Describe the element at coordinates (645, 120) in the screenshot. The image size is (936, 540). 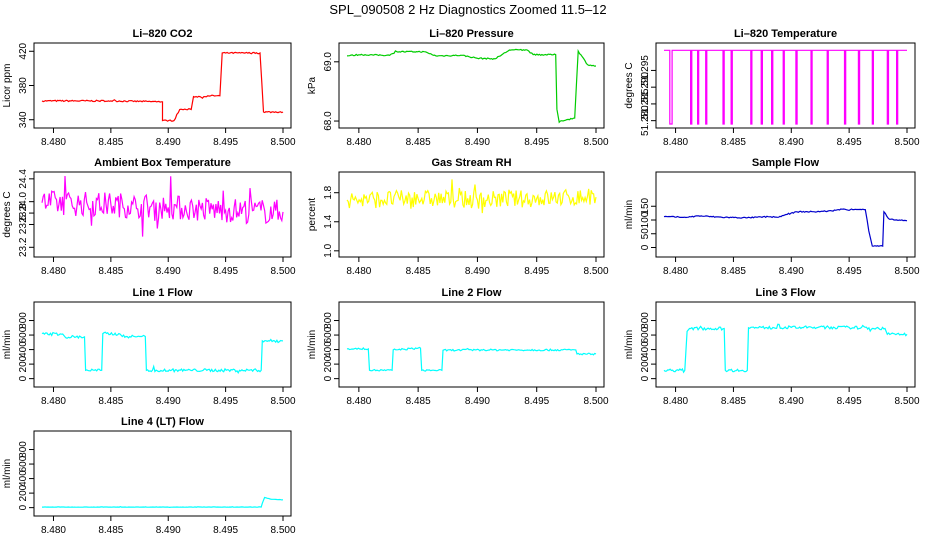
I see `y-tick-label: 51.280` at that location.